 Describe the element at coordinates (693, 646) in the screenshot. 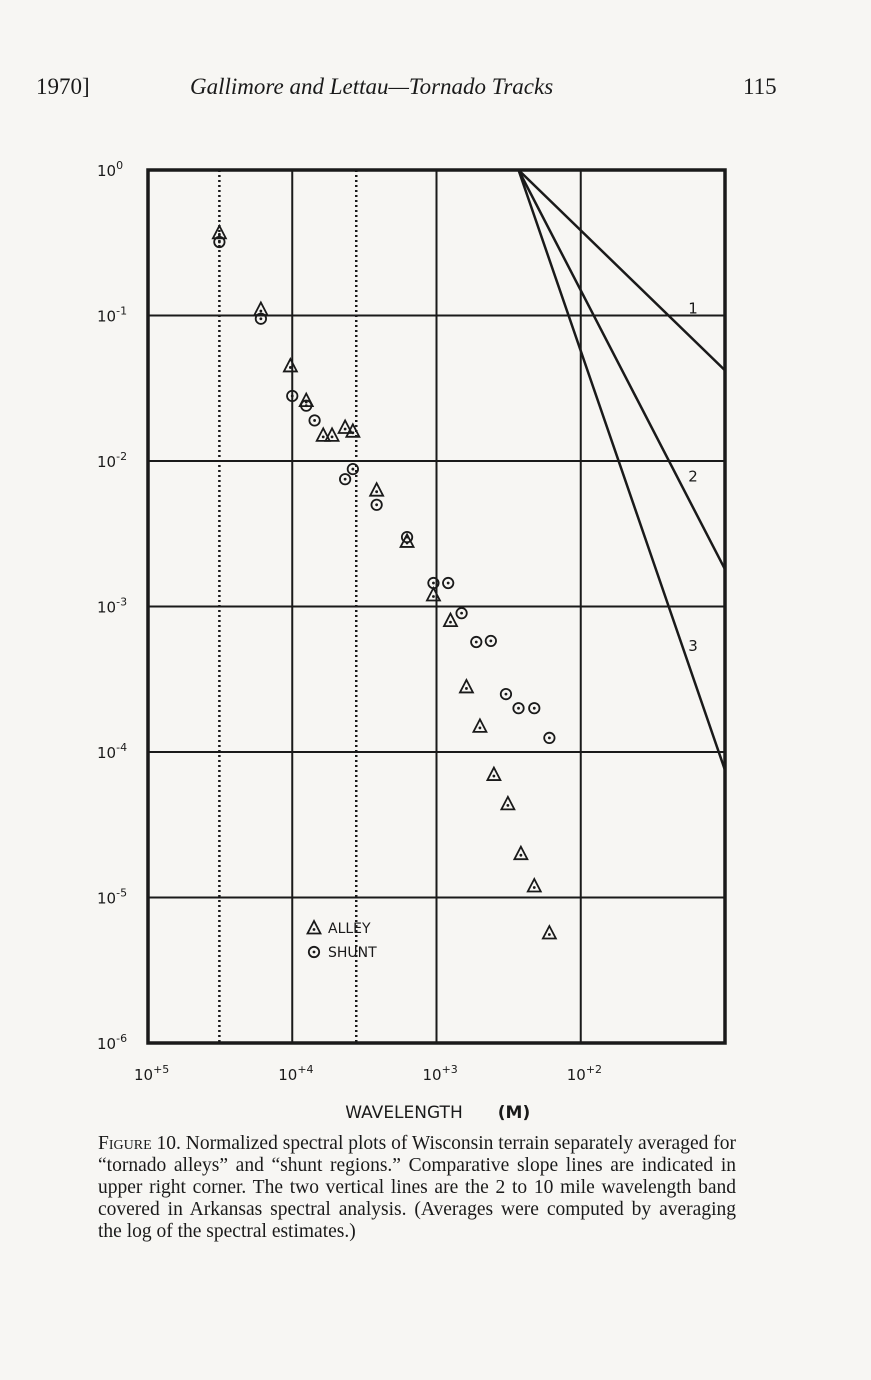

I see `slope-label: 3` at that location.